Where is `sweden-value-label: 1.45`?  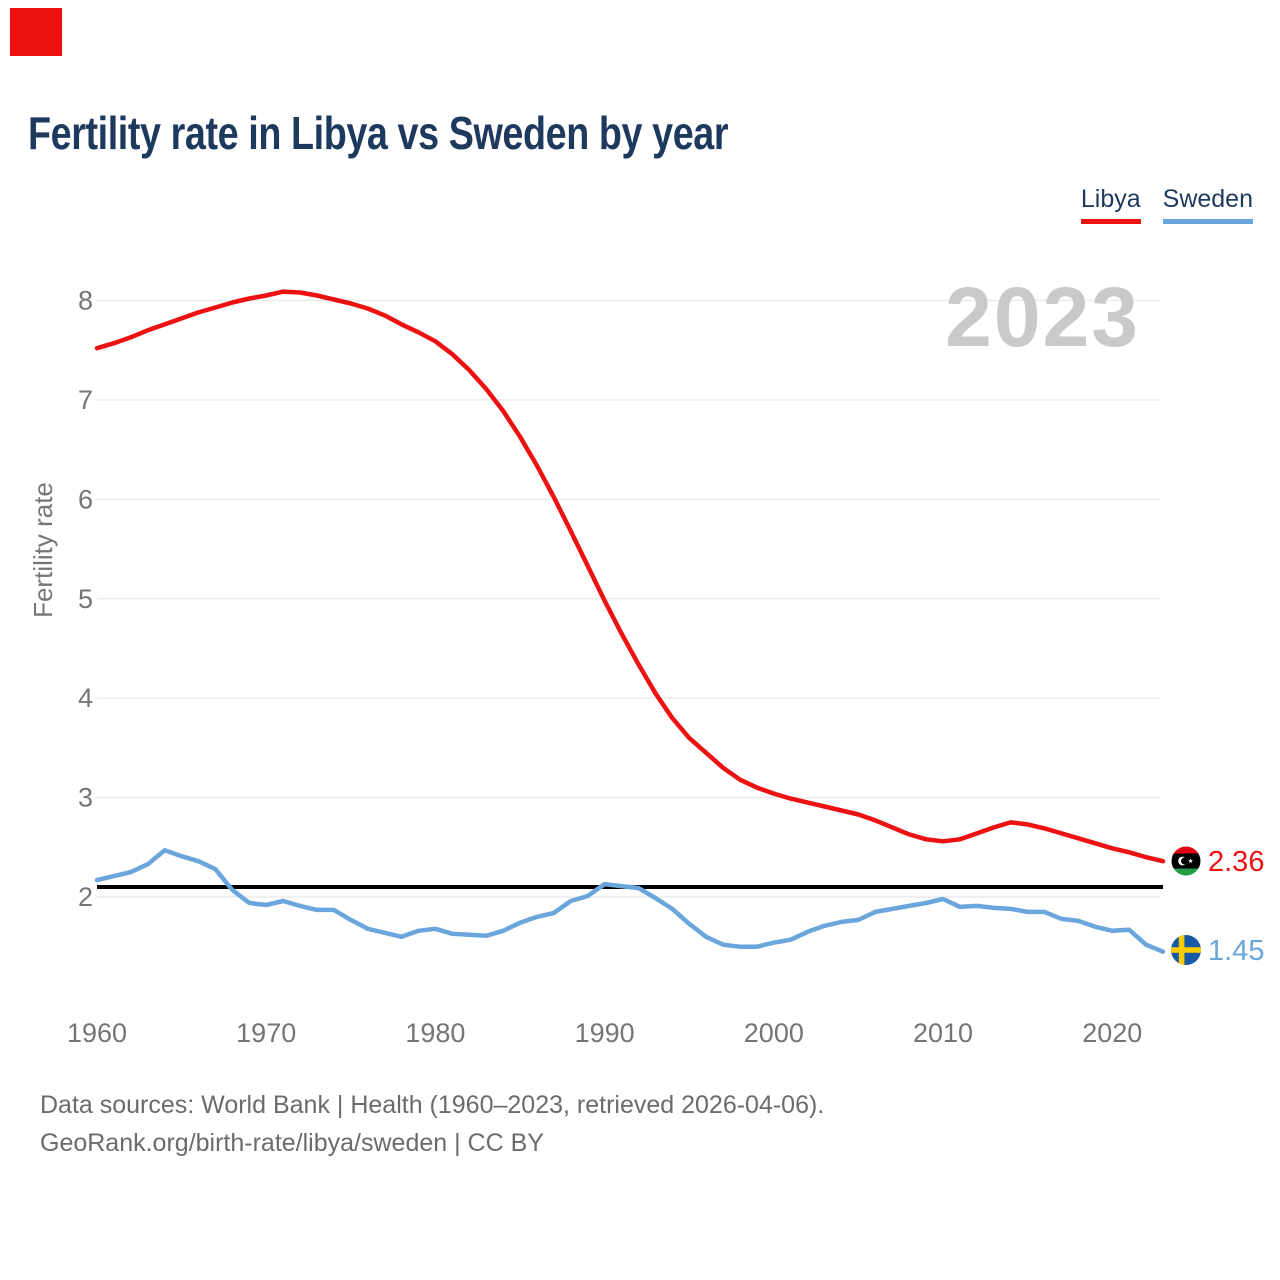
sweden-value-label: 1.45 is located at coordinates (1236, 951).